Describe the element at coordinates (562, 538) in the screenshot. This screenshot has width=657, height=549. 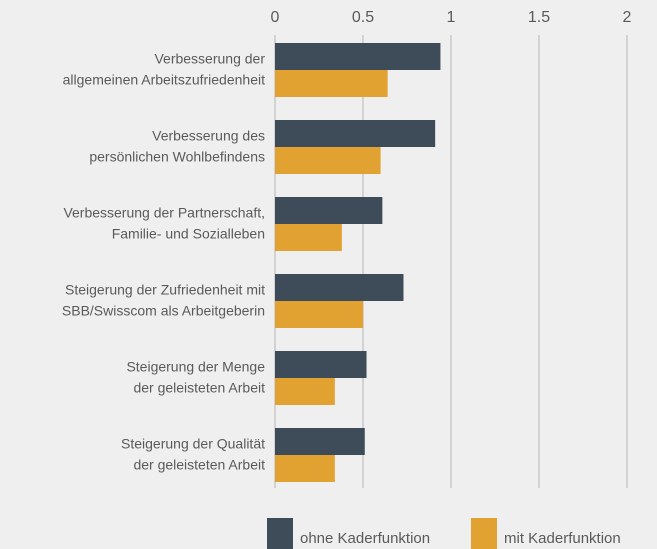
I see `legend-label: mit Kaderfunktion` at that location.